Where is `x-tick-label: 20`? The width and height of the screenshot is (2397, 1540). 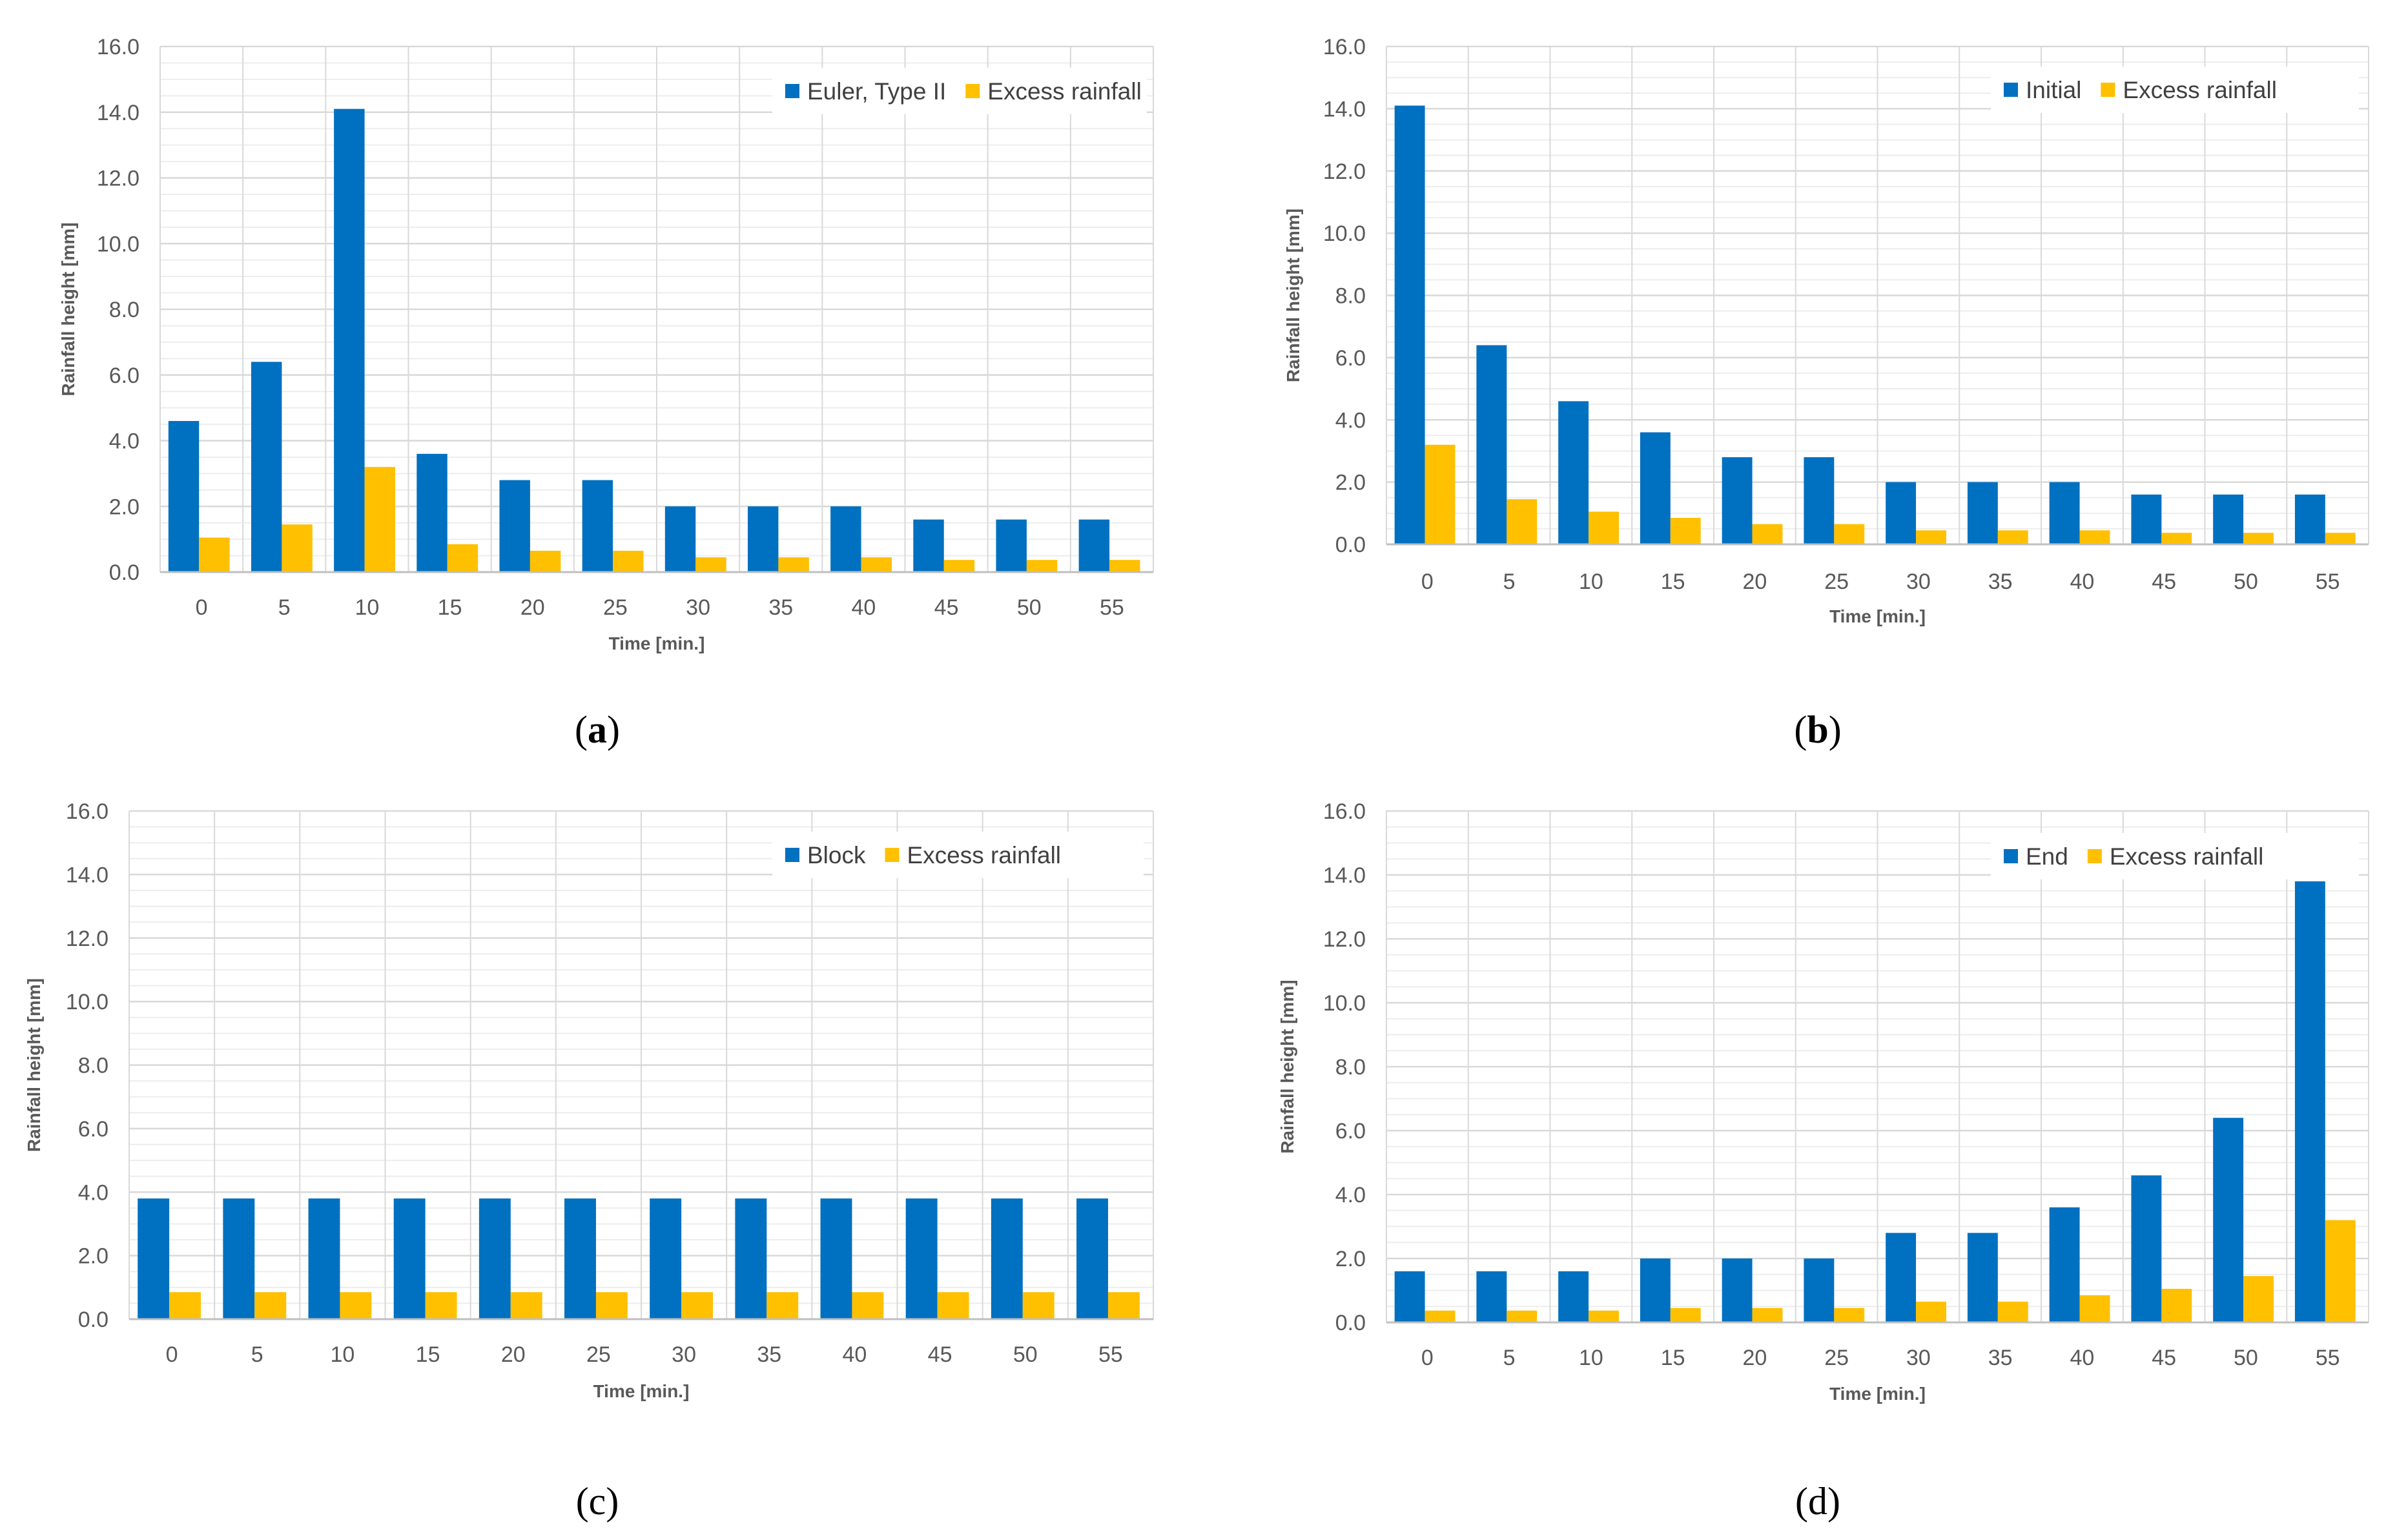
x-tick-label: 20 is located at coordinates (532, 607).